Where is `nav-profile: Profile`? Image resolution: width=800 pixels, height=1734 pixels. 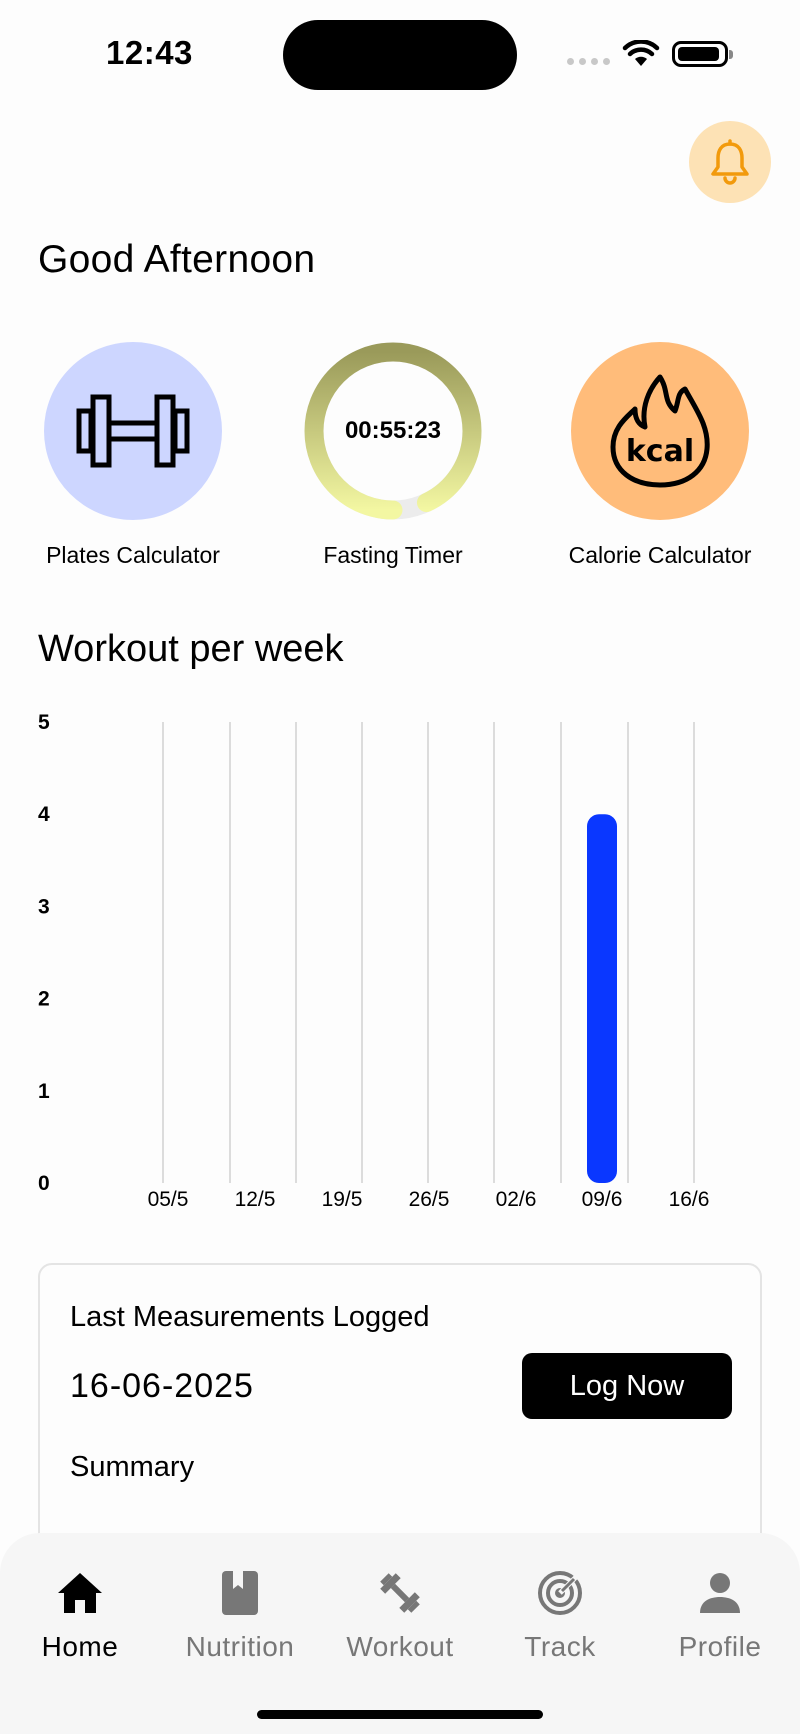
nav-profile: Profile is located at coordinates (720, 1615).